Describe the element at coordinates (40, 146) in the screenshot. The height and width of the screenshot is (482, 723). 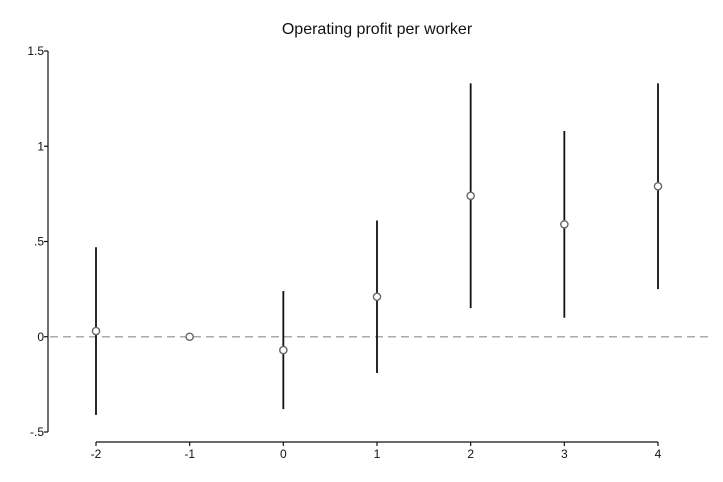
I see `y-tick-label: 1` at that location.